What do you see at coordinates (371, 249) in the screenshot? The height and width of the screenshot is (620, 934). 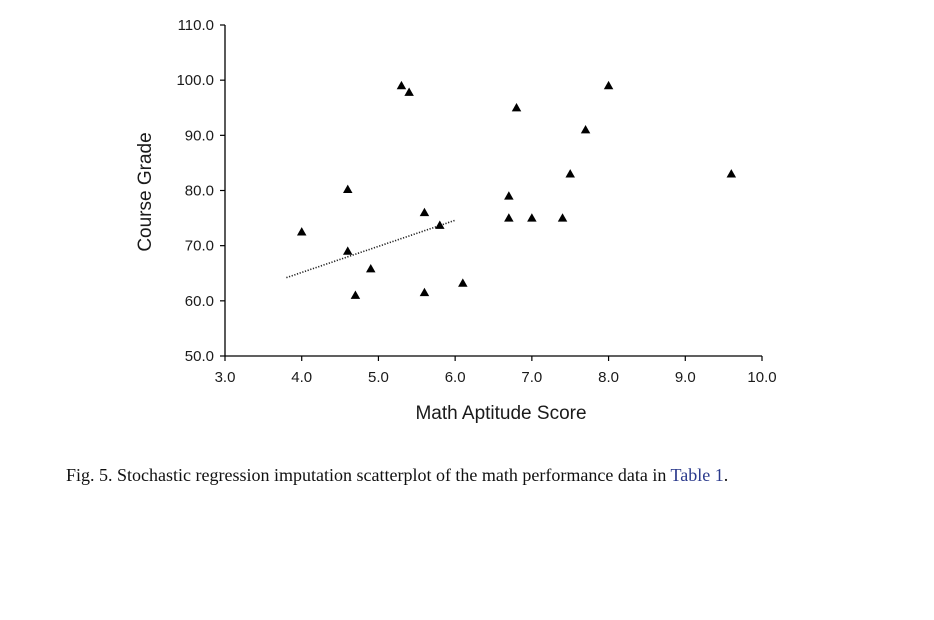 I see `regression-line` at bounding box center [371, 249].